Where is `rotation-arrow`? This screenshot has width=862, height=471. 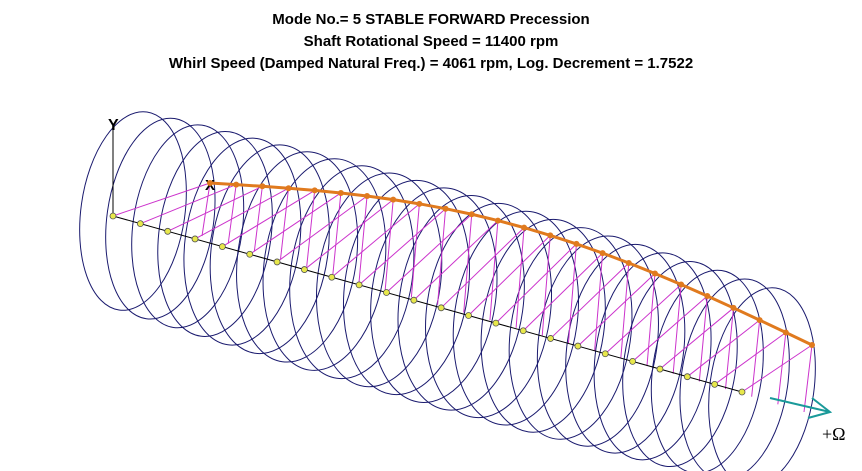 rotation-arrow is located at coordinates (801, 408).